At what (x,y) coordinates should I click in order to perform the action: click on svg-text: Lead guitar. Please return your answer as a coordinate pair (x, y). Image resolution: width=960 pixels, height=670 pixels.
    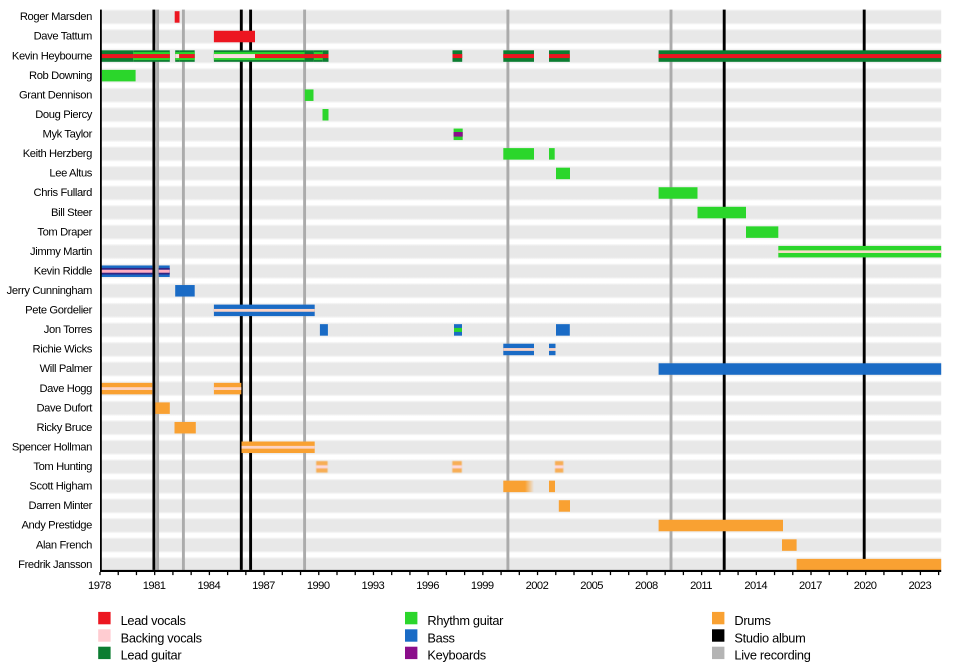
    Looking at the image, I should click on (152, 655).